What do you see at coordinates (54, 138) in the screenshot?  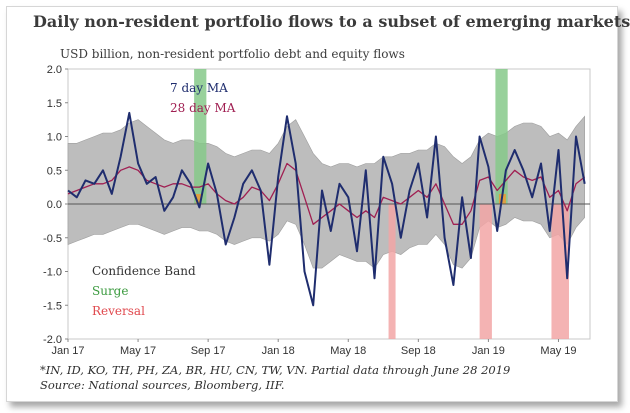 I see `y-tick-label: 1.0` at bounding box center [54, 138].